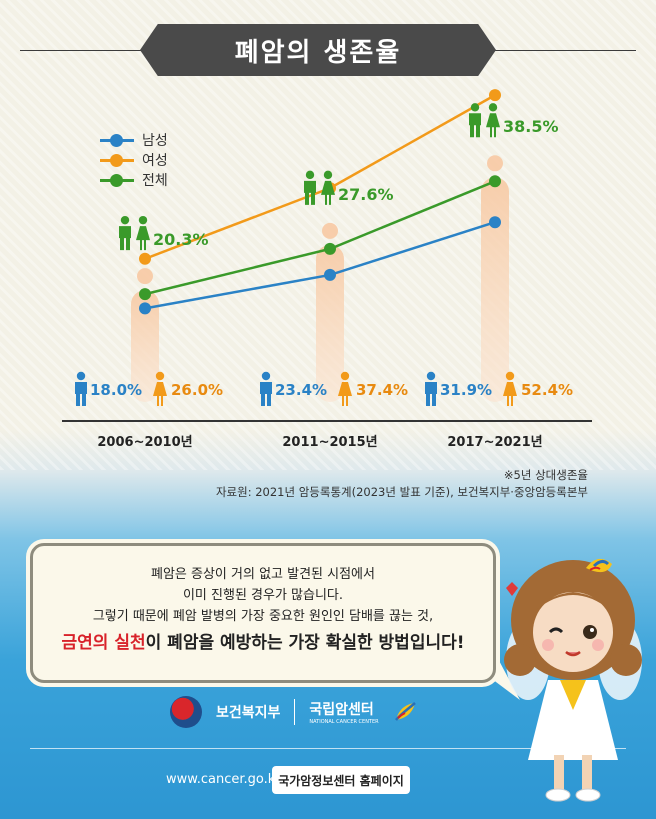  Describe the element at coordinates (382, 390) in the screenshot. I see `female-percent-label: 37.4%` at that location.